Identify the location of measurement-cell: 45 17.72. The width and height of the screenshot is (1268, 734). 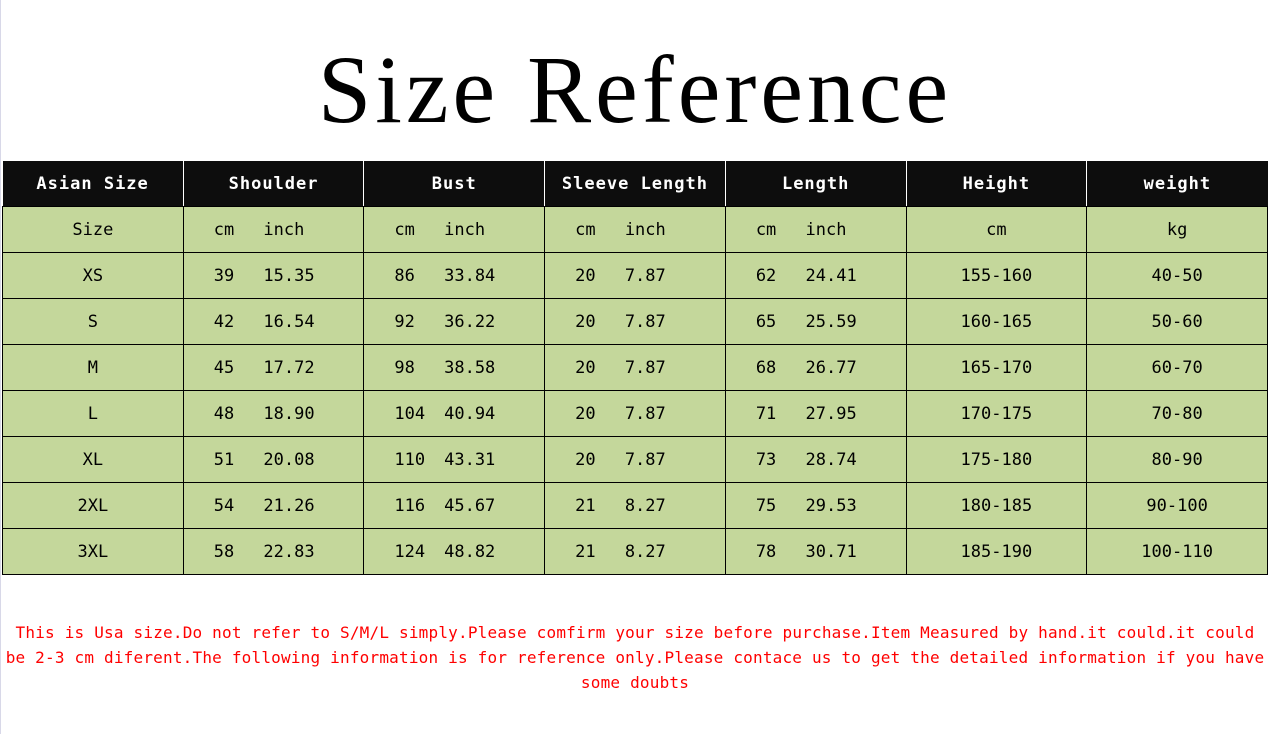
(273, 367).